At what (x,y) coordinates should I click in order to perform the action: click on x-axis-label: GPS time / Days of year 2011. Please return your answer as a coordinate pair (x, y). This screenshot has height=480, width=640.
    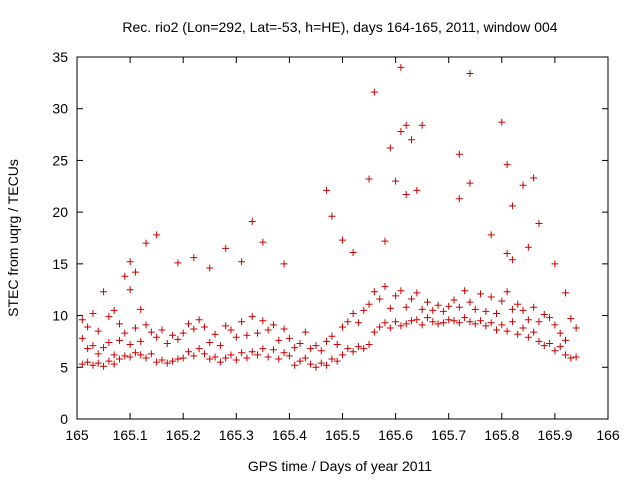
    Looking at the image, I should click on (340, 466).